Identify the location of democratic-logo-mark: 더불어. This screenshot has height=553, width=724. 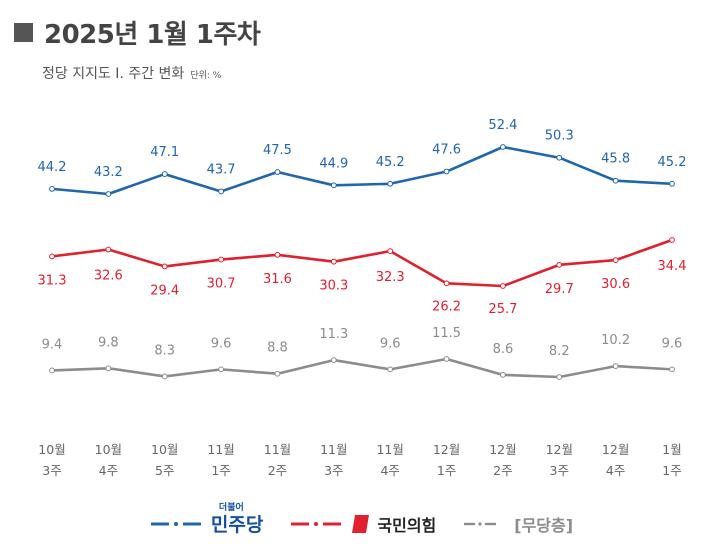
(231, 508).